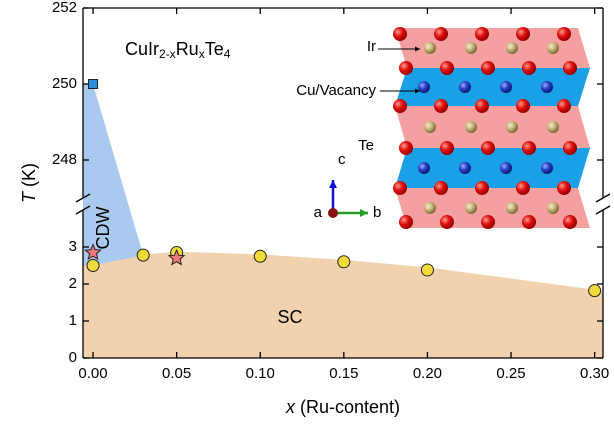 This screenshot has width=614, height=425. Describe the element at coordinates (73, 283) in the screenshot. I see `y-tick-label: 2` at that location.